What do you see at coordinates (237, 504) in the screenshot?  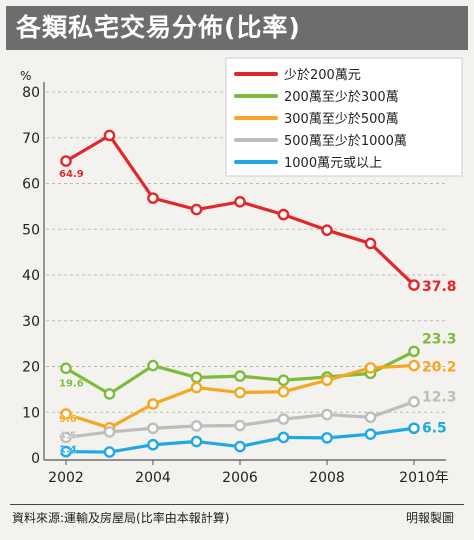 I see `footer-divider` at bounding box center [237, 504].